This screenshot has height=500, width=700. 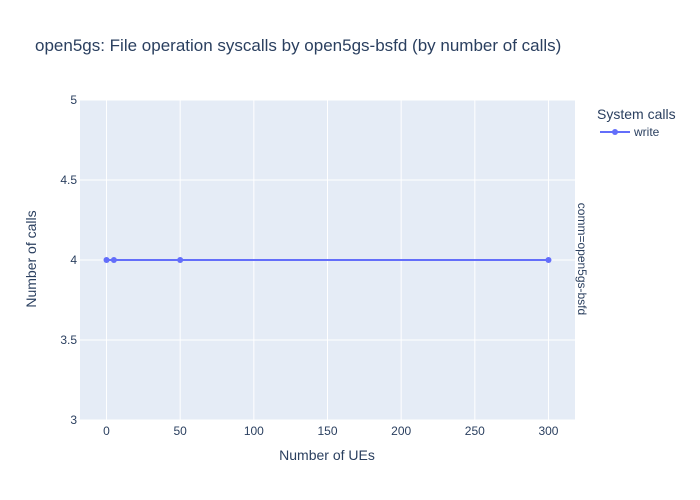 I want to click on x-tick-label: 100, so click(x=254, y=431).